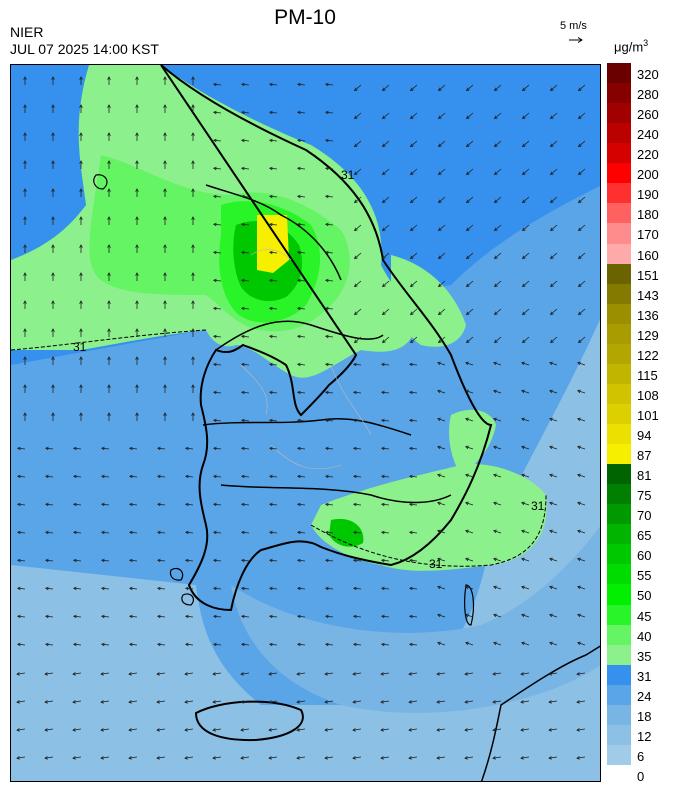 This screenshot has height=795, width=673. I want to click on legend-tick-label: 151, so click(648, 275).